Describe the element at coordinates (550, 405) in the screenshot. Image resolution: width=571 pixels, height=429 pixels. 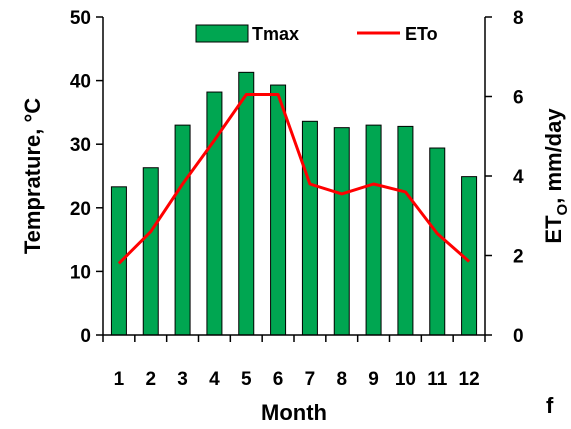
I see `panel-label: f` at that location.